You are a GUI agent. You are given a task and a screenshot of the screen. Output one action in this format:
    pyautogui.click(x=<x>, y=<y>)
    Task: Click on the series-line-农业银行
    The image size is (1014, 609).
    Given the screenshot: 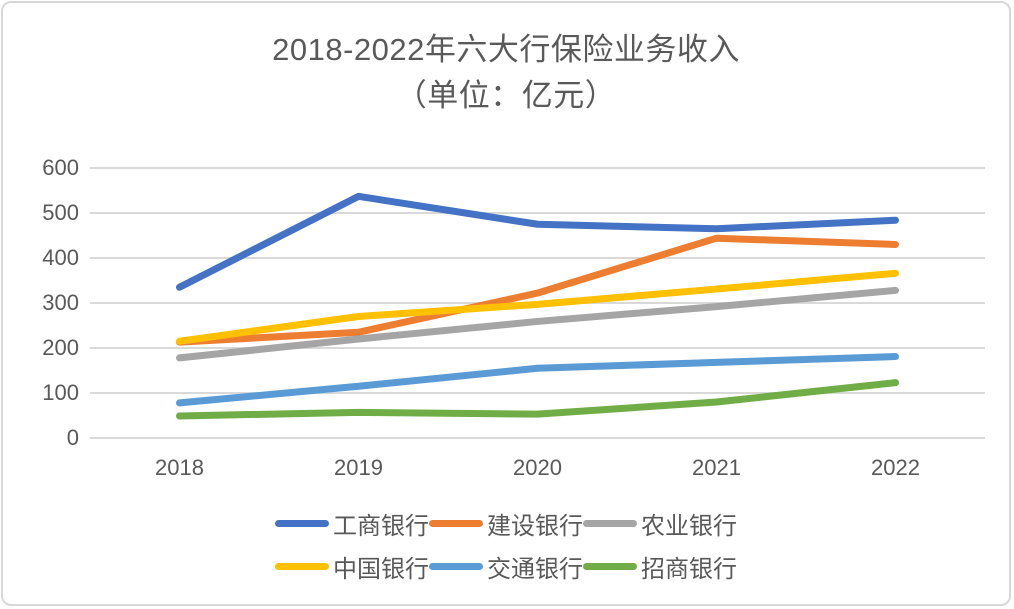 What is the action you would take?
    pyautogui.click(x=537, y=324)
    